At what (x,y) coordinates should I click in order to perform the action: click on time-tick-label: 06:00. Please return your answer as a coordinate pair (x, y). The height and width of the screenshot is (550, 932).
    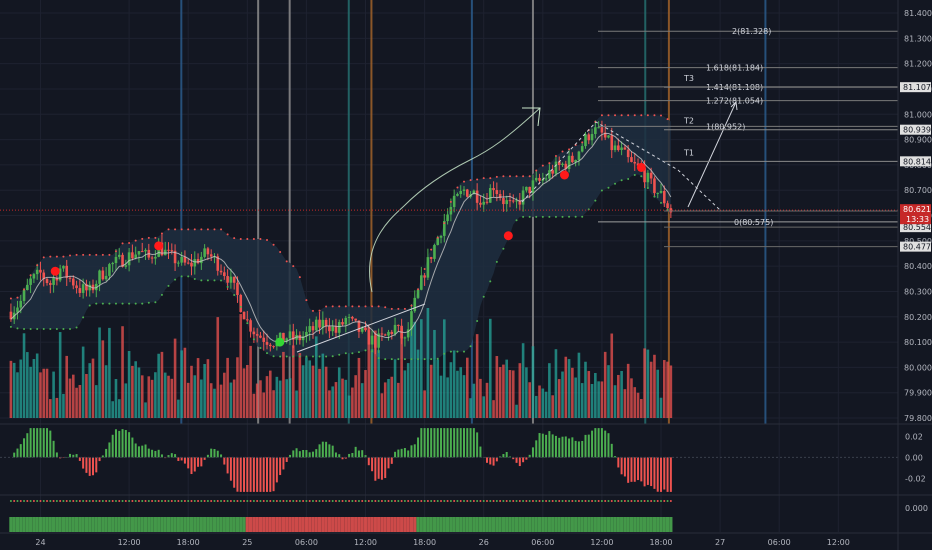
    Looking at the image, I should click on (779, 542).